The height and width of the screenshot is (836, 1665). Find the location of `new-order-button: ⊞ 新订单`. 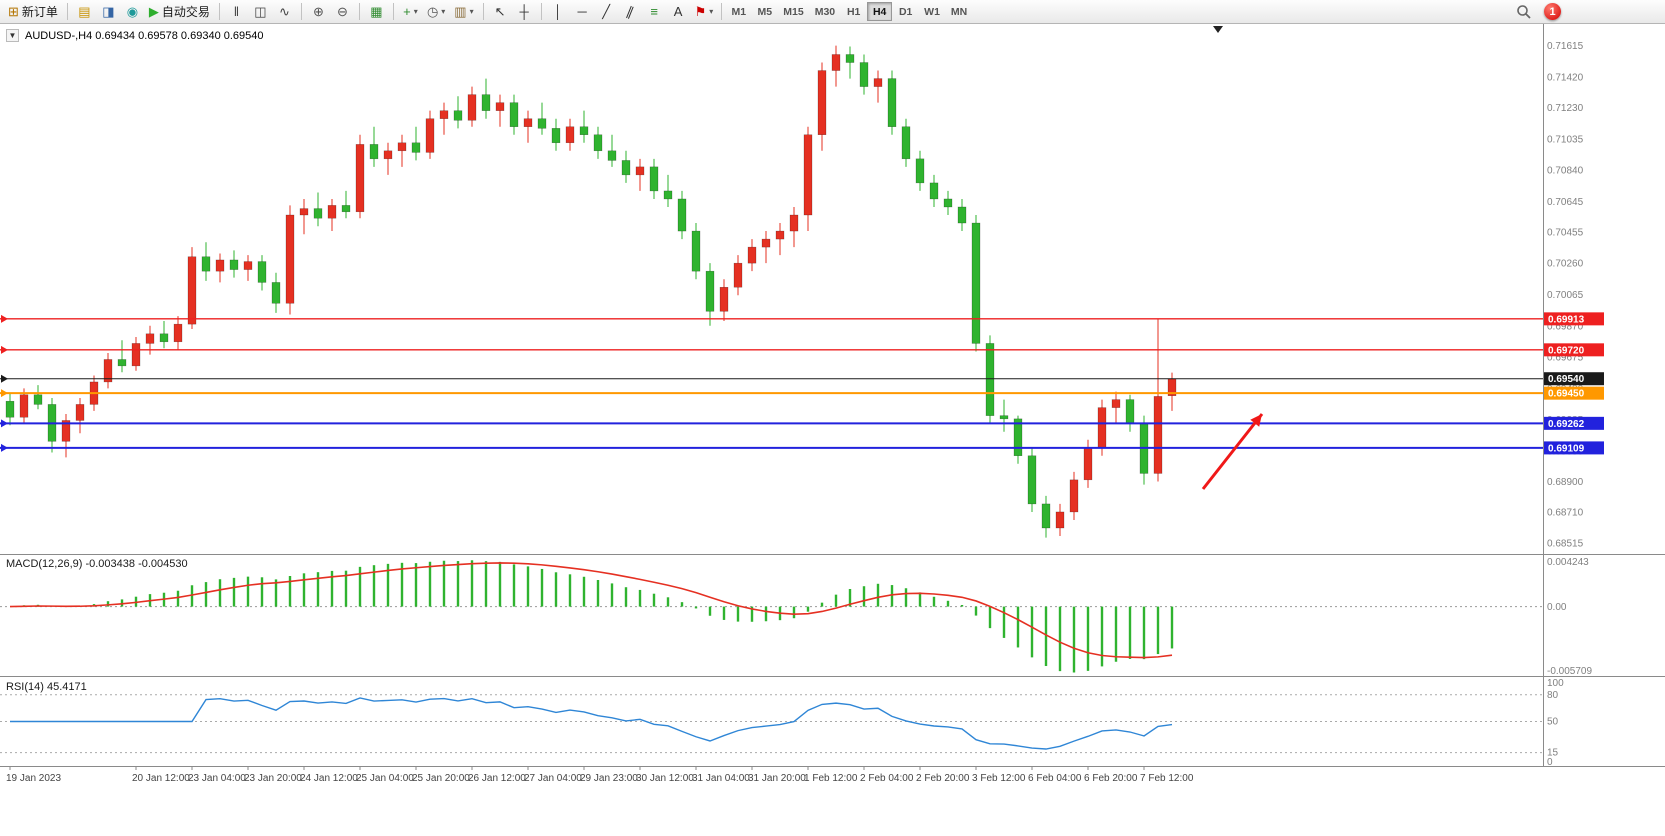

new-order-button: ⊞ 新订单 is located at coordinates (33, 11).